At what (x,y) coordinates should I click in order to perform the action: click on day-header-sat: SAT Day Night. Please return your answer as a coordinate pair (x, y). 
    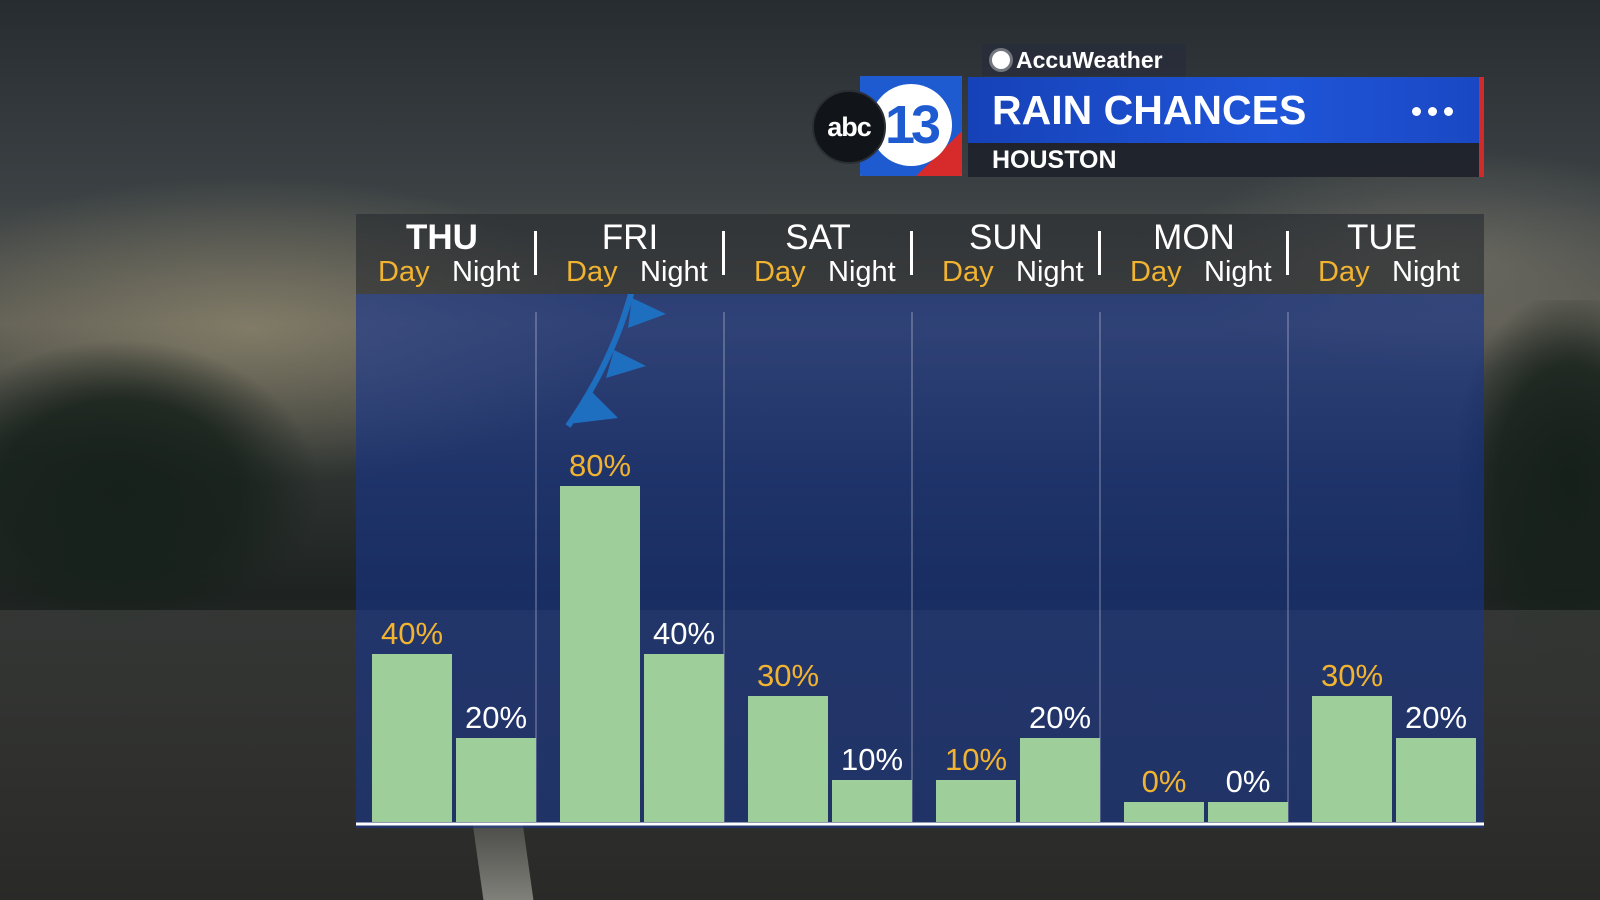
    Looking at the image, I should click on (818, 254).